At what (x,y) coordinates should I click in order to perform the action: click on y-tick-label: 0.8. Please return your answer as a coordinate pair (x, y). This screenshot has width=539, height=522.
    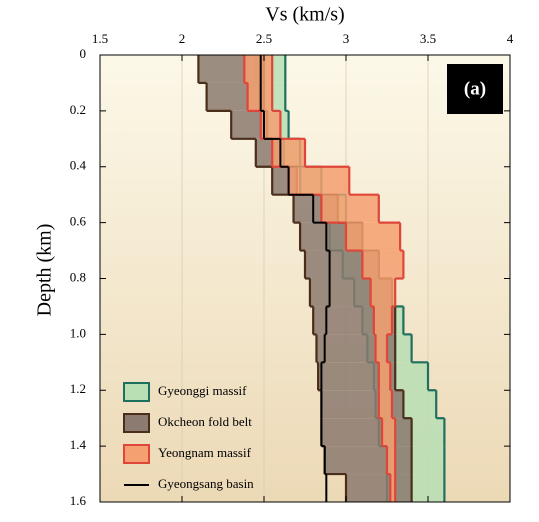
    Looking at the image, I should click on (78, 276).